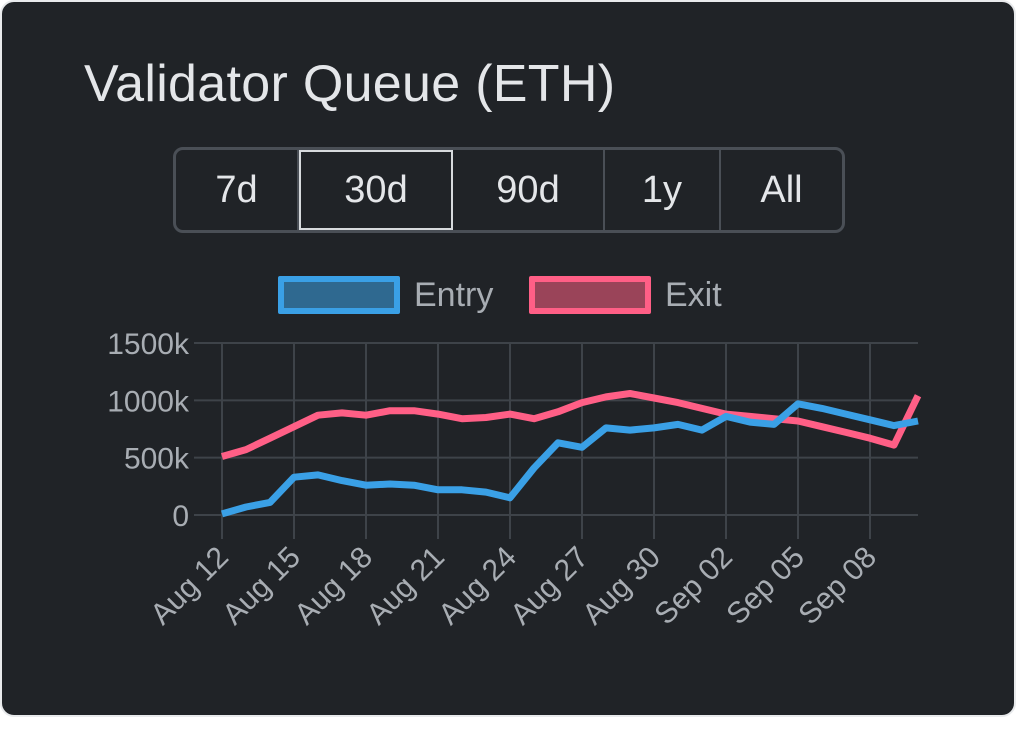 Image resolution: width=1020 pixels, height=729 pixels. I want to click on range-button-90d: 90d, so click(529, 190).